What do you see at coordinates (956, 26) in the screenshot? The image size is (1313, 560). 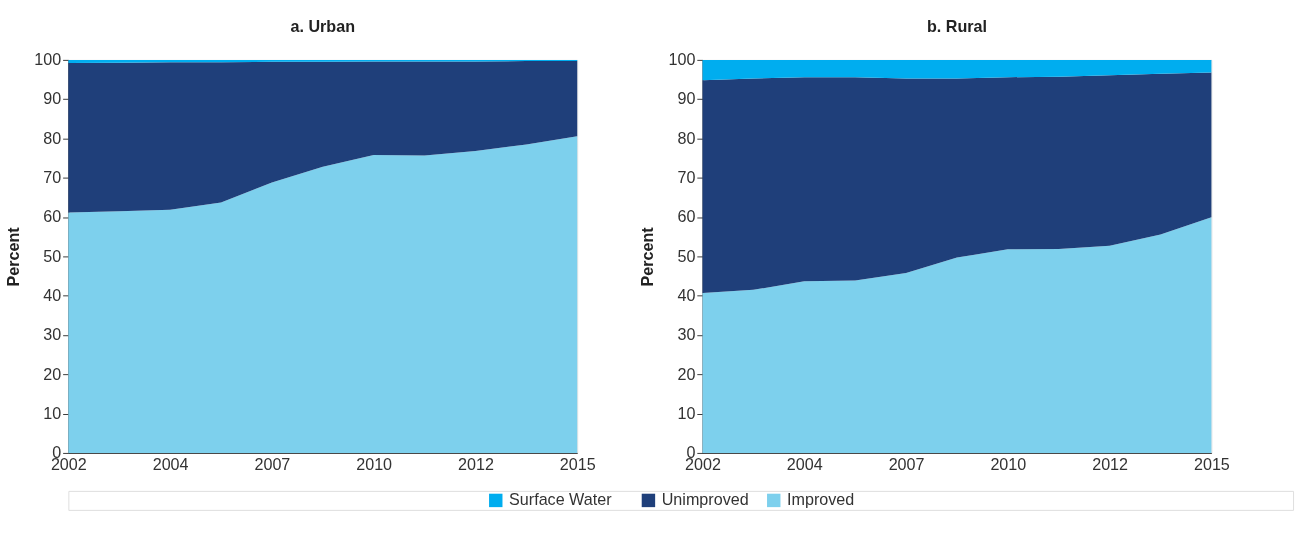 I see `chart-title: b. Rural` at bounding box center [956, 26].